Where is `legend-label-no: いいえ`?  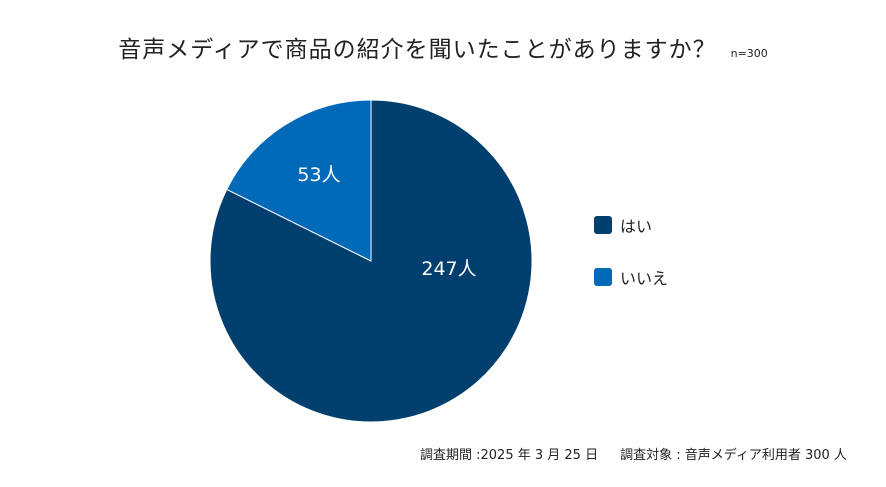 legend-label-no: いいえ is located at coordinates (644, 278).